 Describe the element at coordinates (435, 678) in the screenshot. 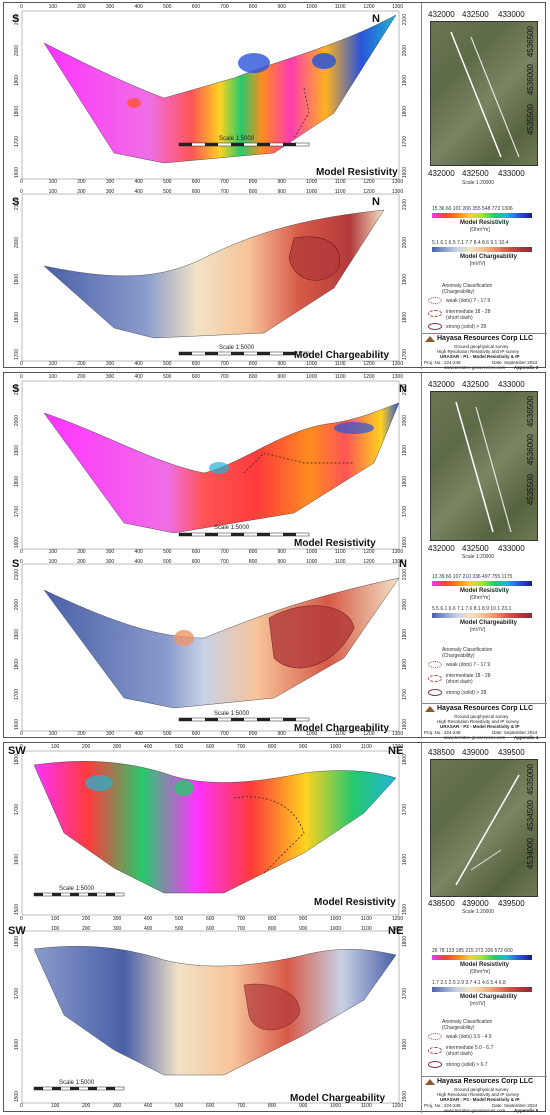

I see `intermediate-anomaly-symbol` at that location.